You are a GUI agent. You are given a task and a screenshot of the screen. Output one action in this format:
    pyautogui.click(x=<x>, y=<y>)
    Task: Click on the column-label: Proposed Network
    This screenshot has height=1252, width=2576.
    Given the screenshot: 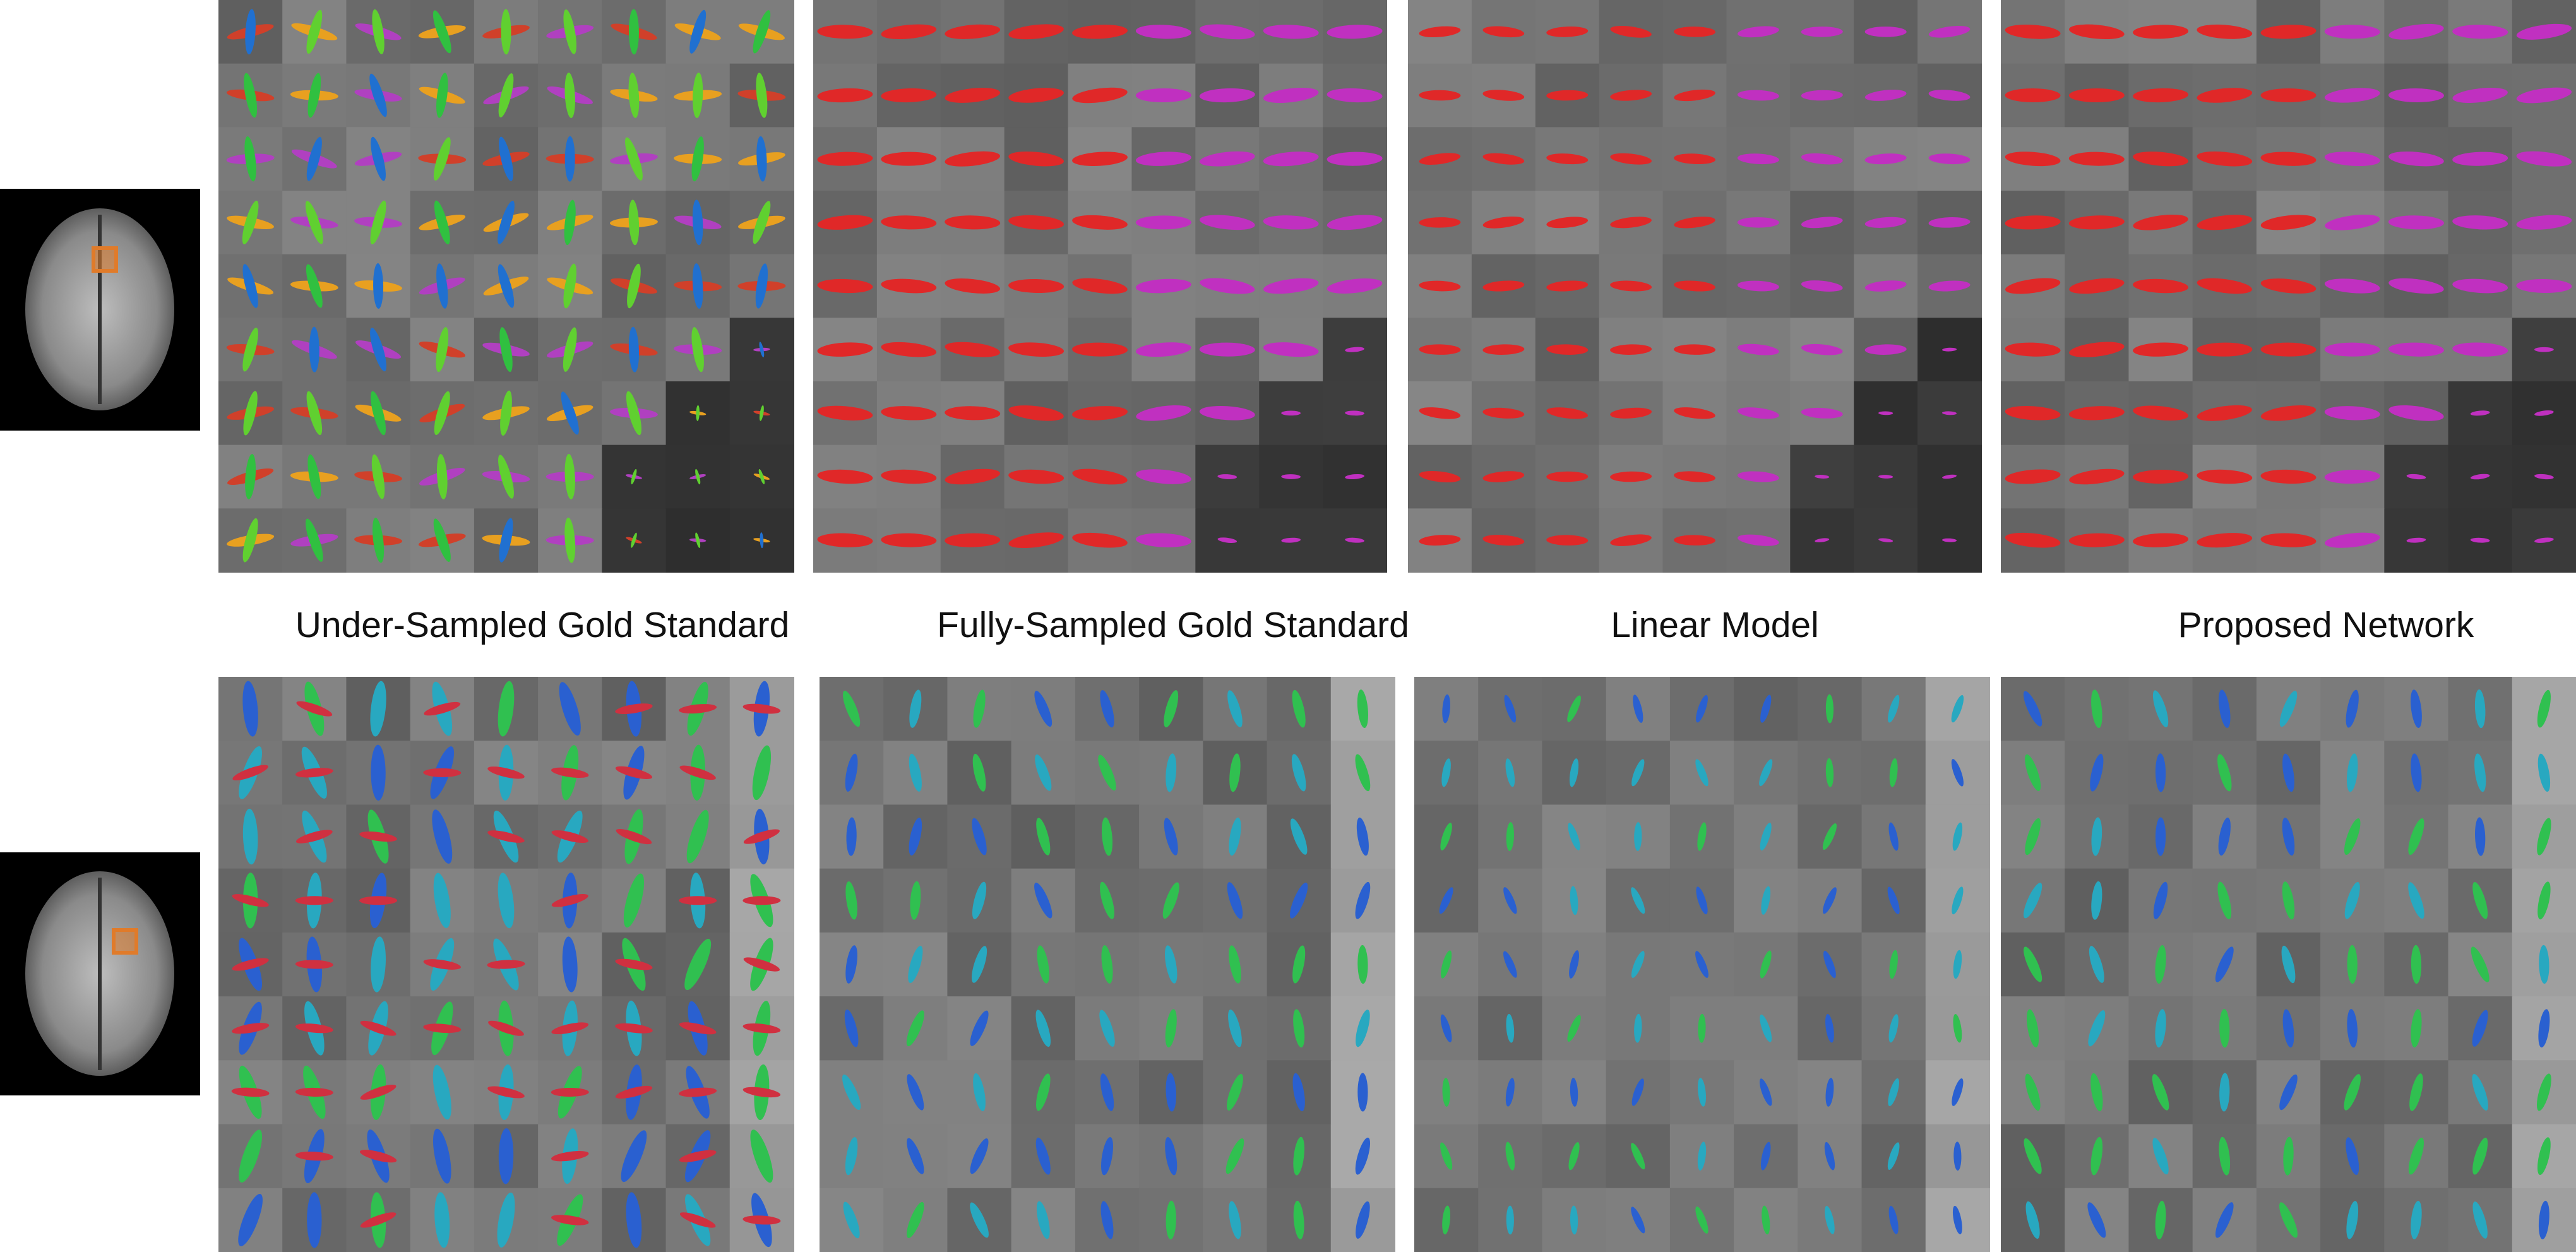 What is the action you would take?
    pyautogui.click(x=2326, y=625)
    